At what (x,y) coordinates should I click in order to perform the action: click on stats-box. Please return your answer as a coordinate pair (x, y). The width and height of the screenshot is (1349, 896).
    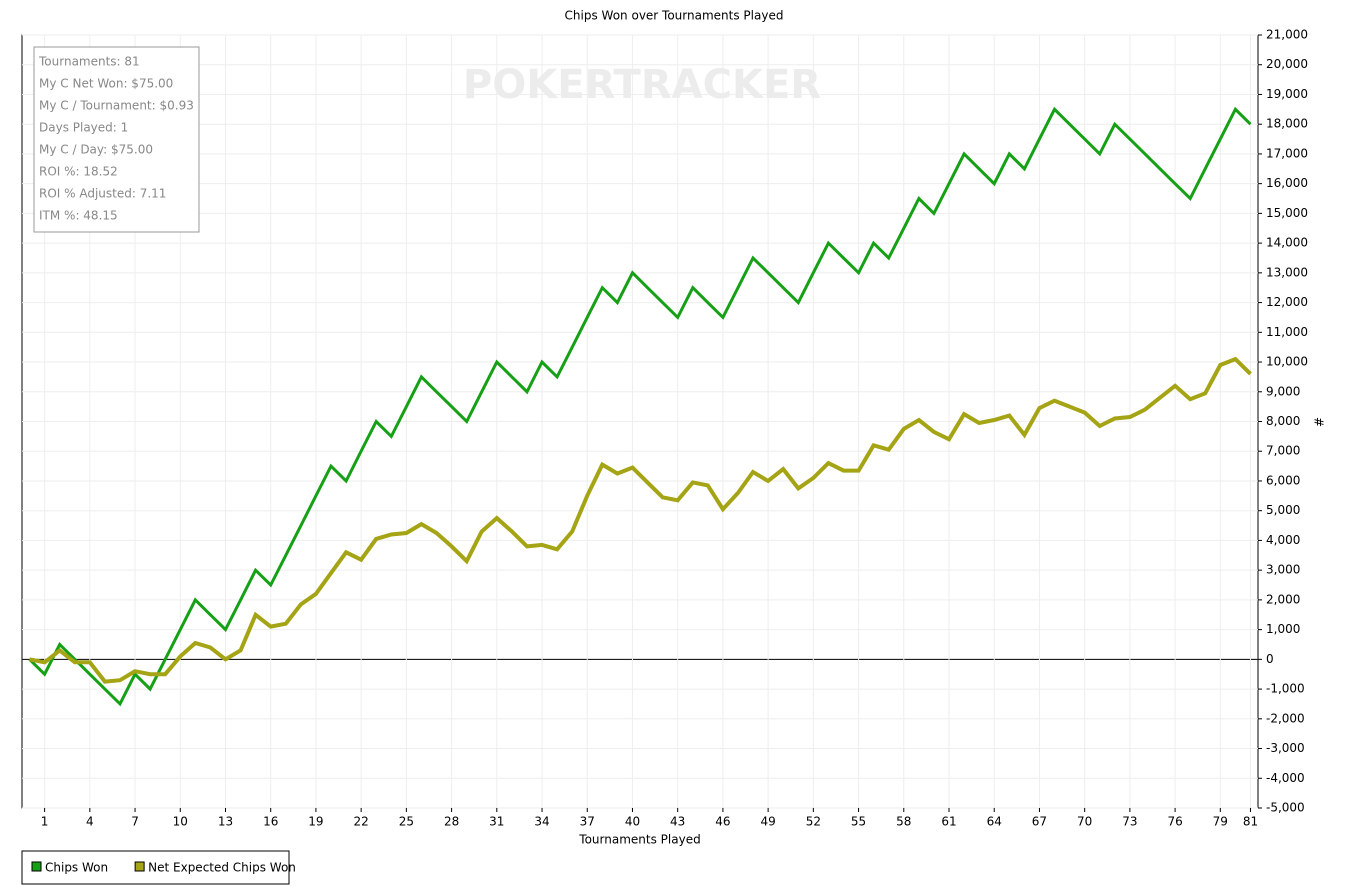
    Looking at the image, I should click on (116, 139).